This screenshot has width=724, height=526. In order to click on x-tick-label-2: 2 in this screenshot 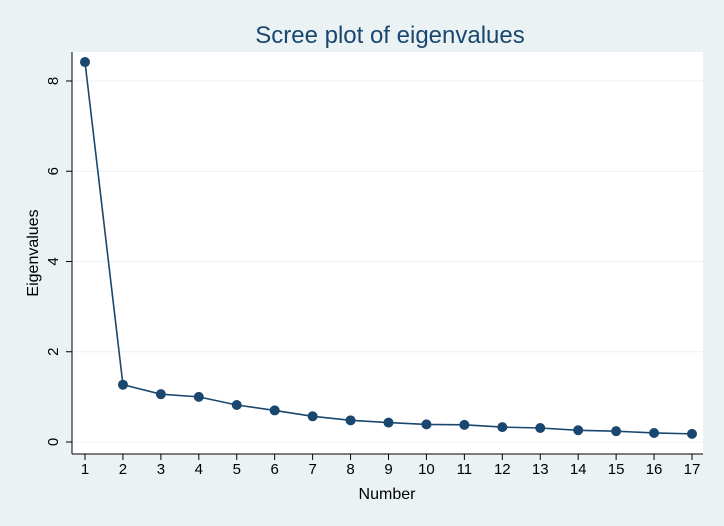, I will do `click(123, 469)`.